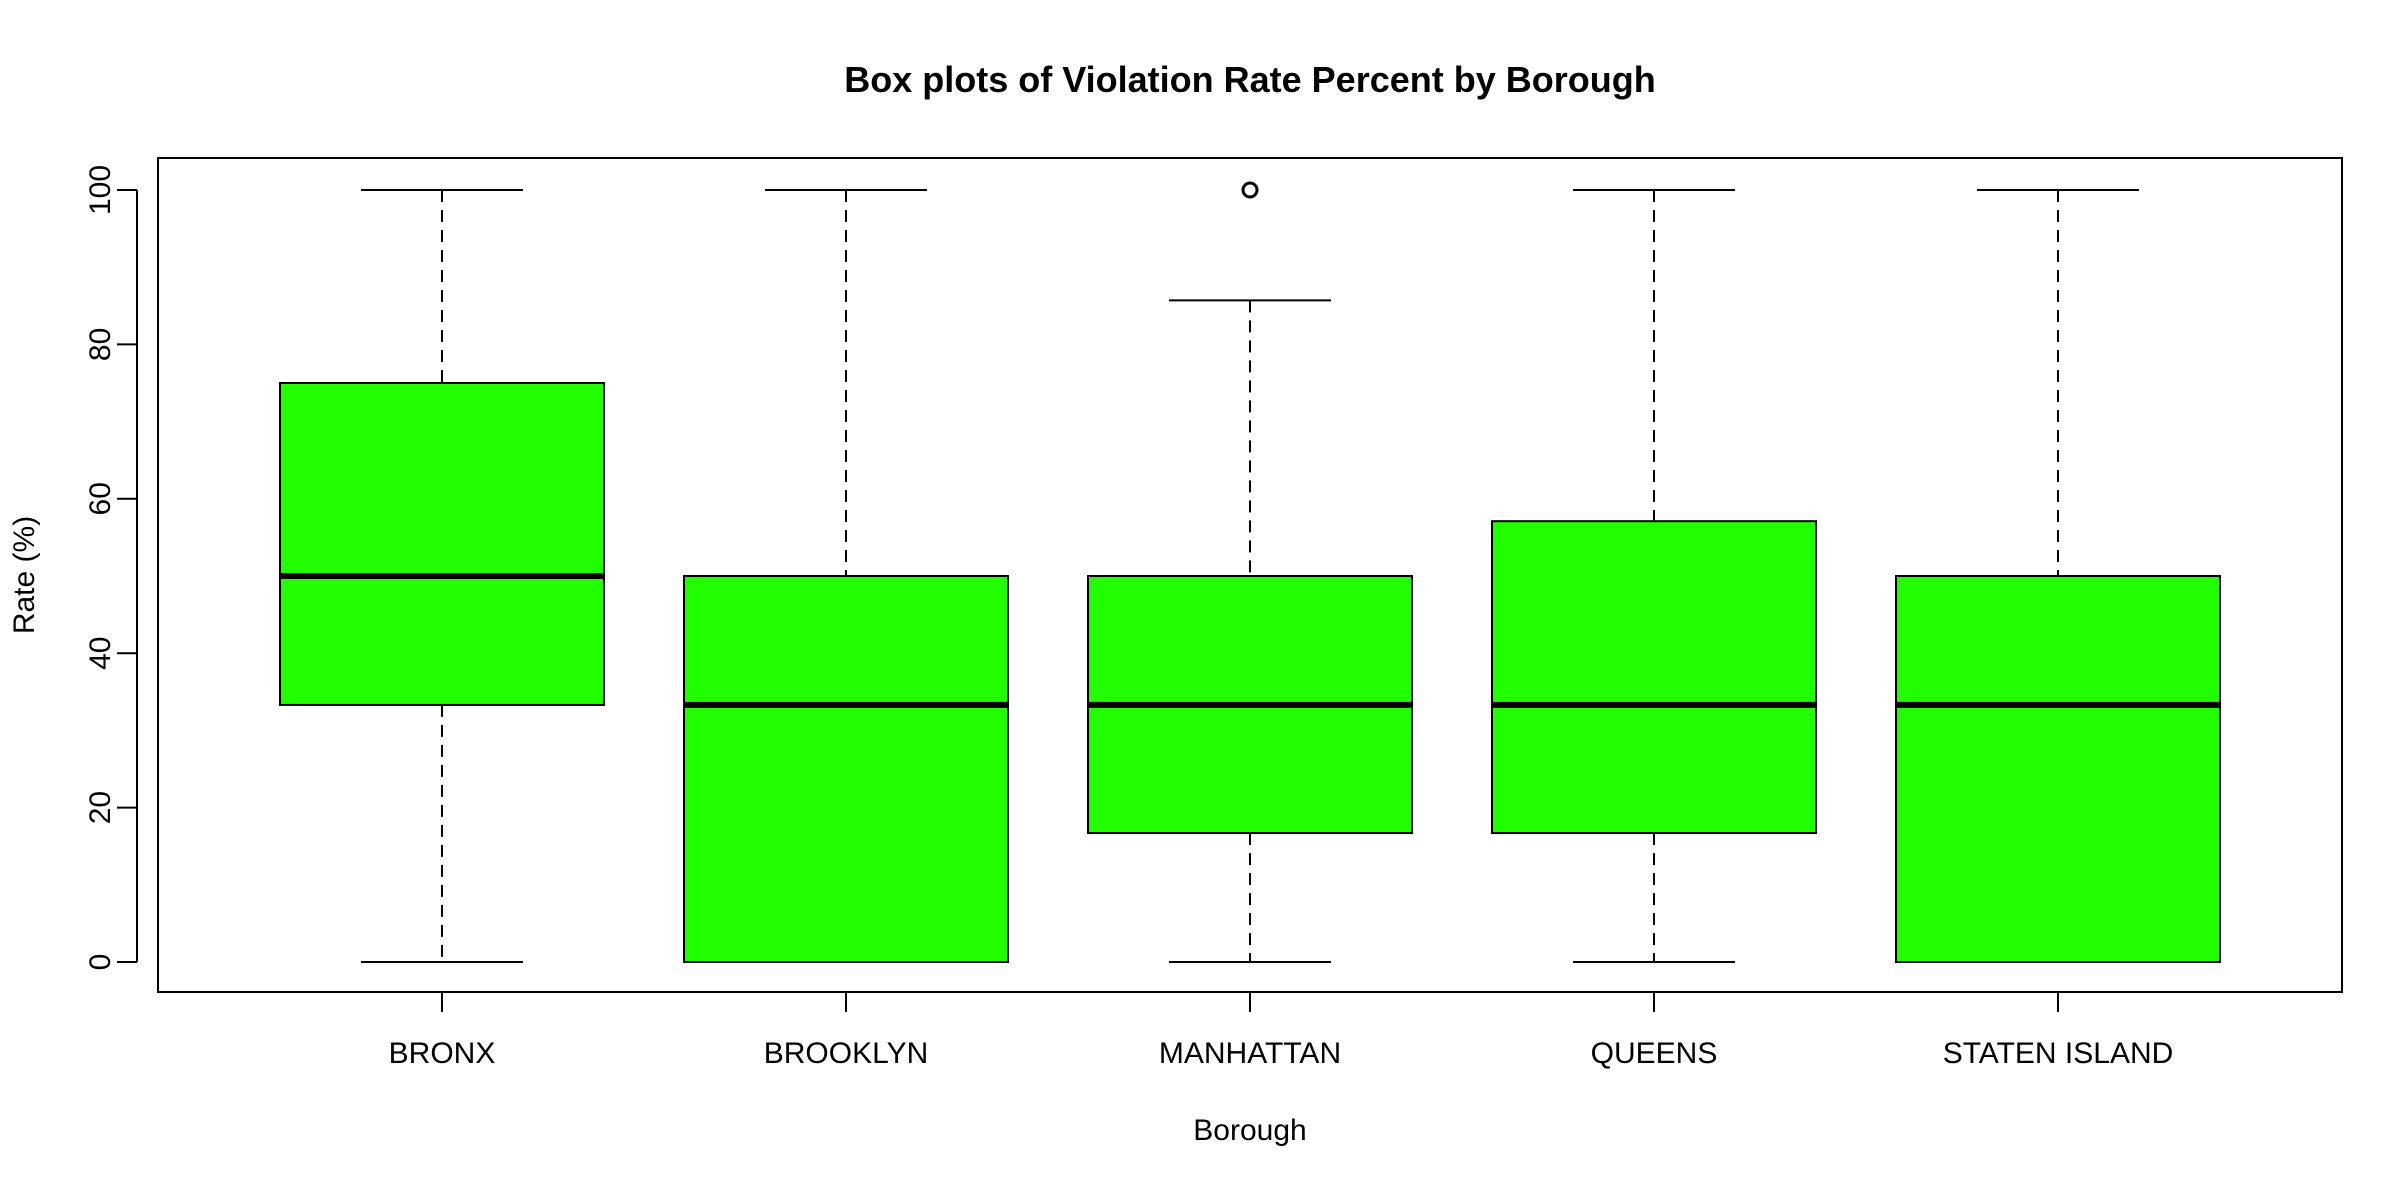  I want to click on y-tick-label: 60, so click(100, 498).